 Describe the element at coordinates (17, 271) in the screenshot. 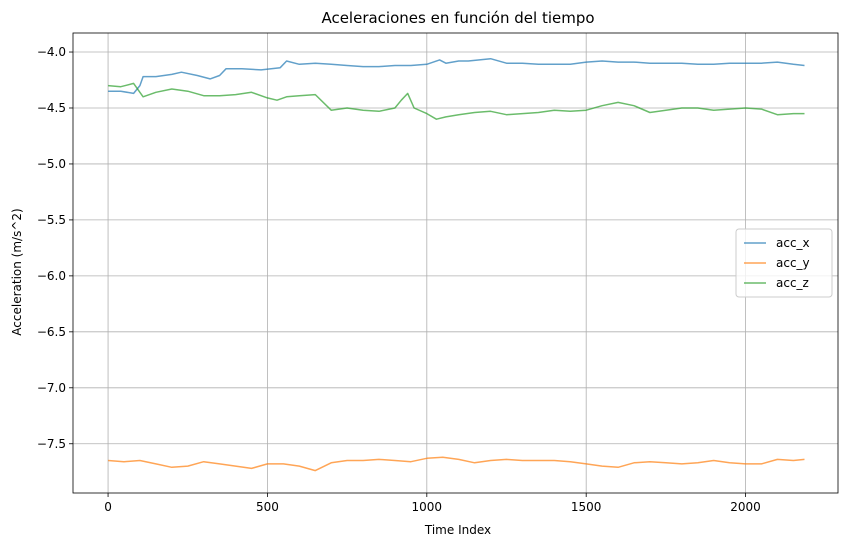

I see `y-axis-label: Acceleration (m/s^2)` at that location.